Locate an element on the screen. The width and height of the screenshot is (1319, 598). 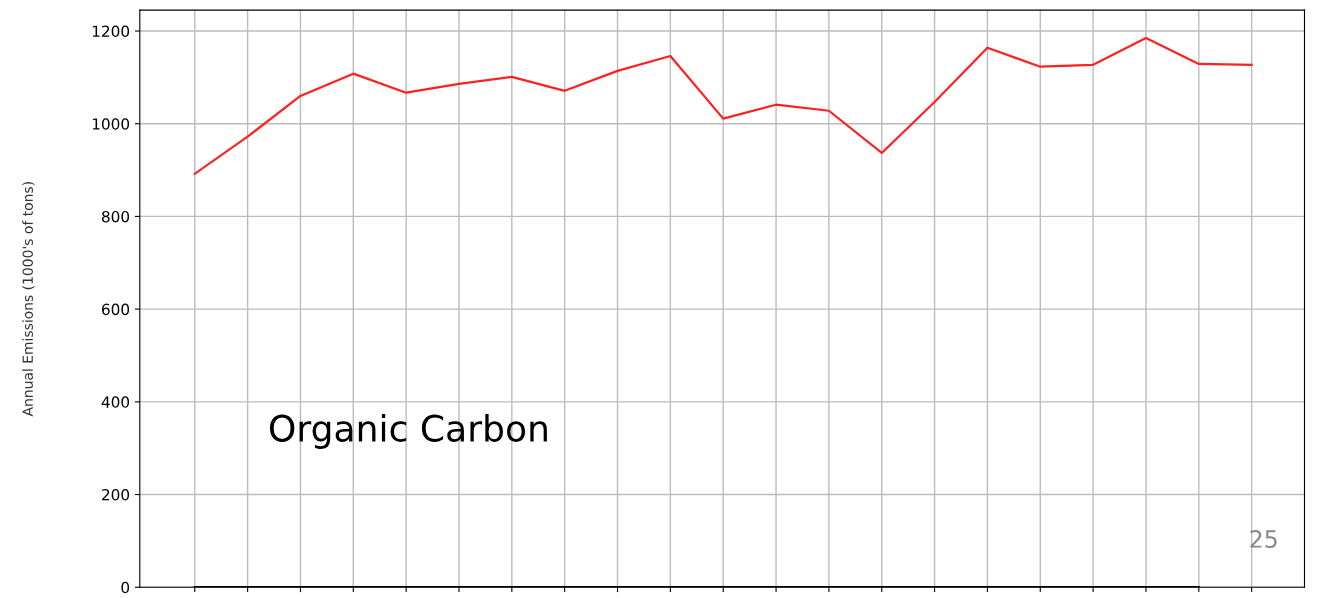
y-tick-label: 600 is located at coordinates (116, 309).